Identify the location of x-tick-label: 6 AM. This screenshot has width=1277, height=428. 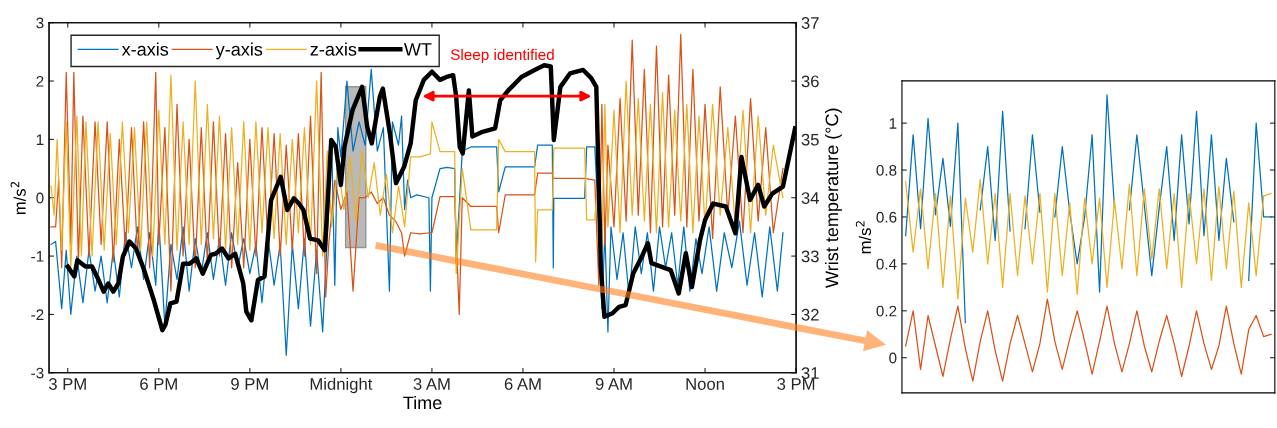
(522, 384).